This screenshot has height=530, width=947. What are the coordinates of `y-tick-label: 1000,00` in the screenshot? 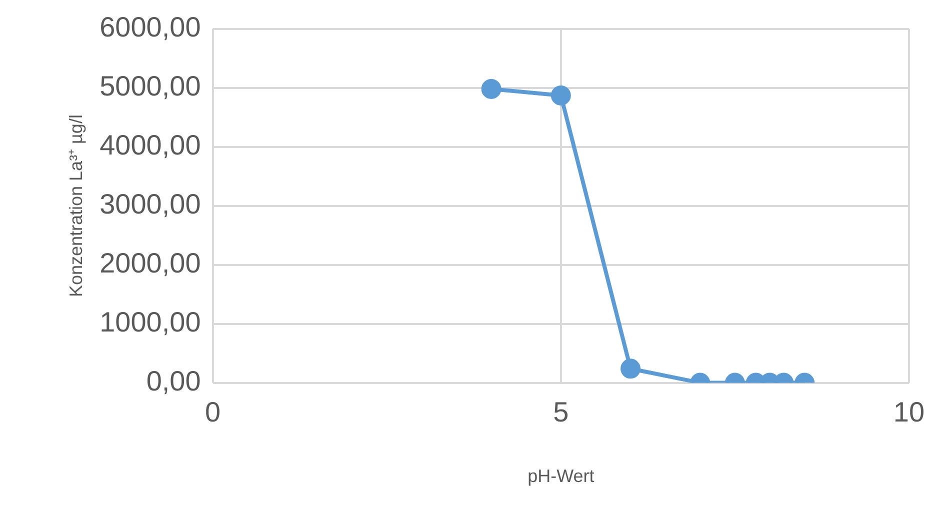 It's located at (150, 322).